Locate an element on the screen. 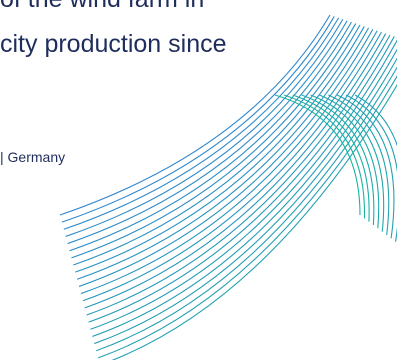 The height and width of the screenshot is (360, 397). headline-line-1: of the wind farm in is located at coordinates (102, 6).